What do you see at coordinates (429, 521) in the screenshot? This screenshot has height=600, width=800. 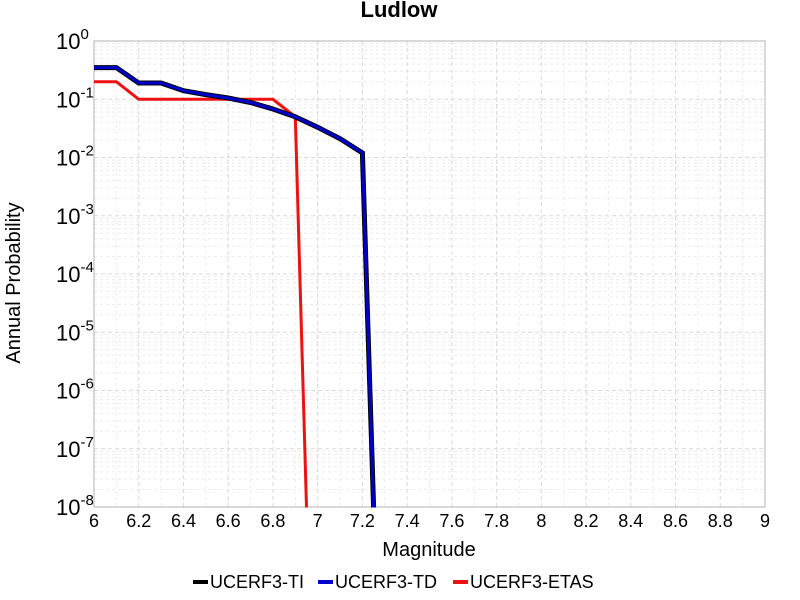 I see `x-axis-ticks: 6 6.2 6.4 6.6 6.8 7 7.2 7.4 7.6 7.8 8 8.2 8.4 8.6 8.8 9` at bounding box center [429, 521].